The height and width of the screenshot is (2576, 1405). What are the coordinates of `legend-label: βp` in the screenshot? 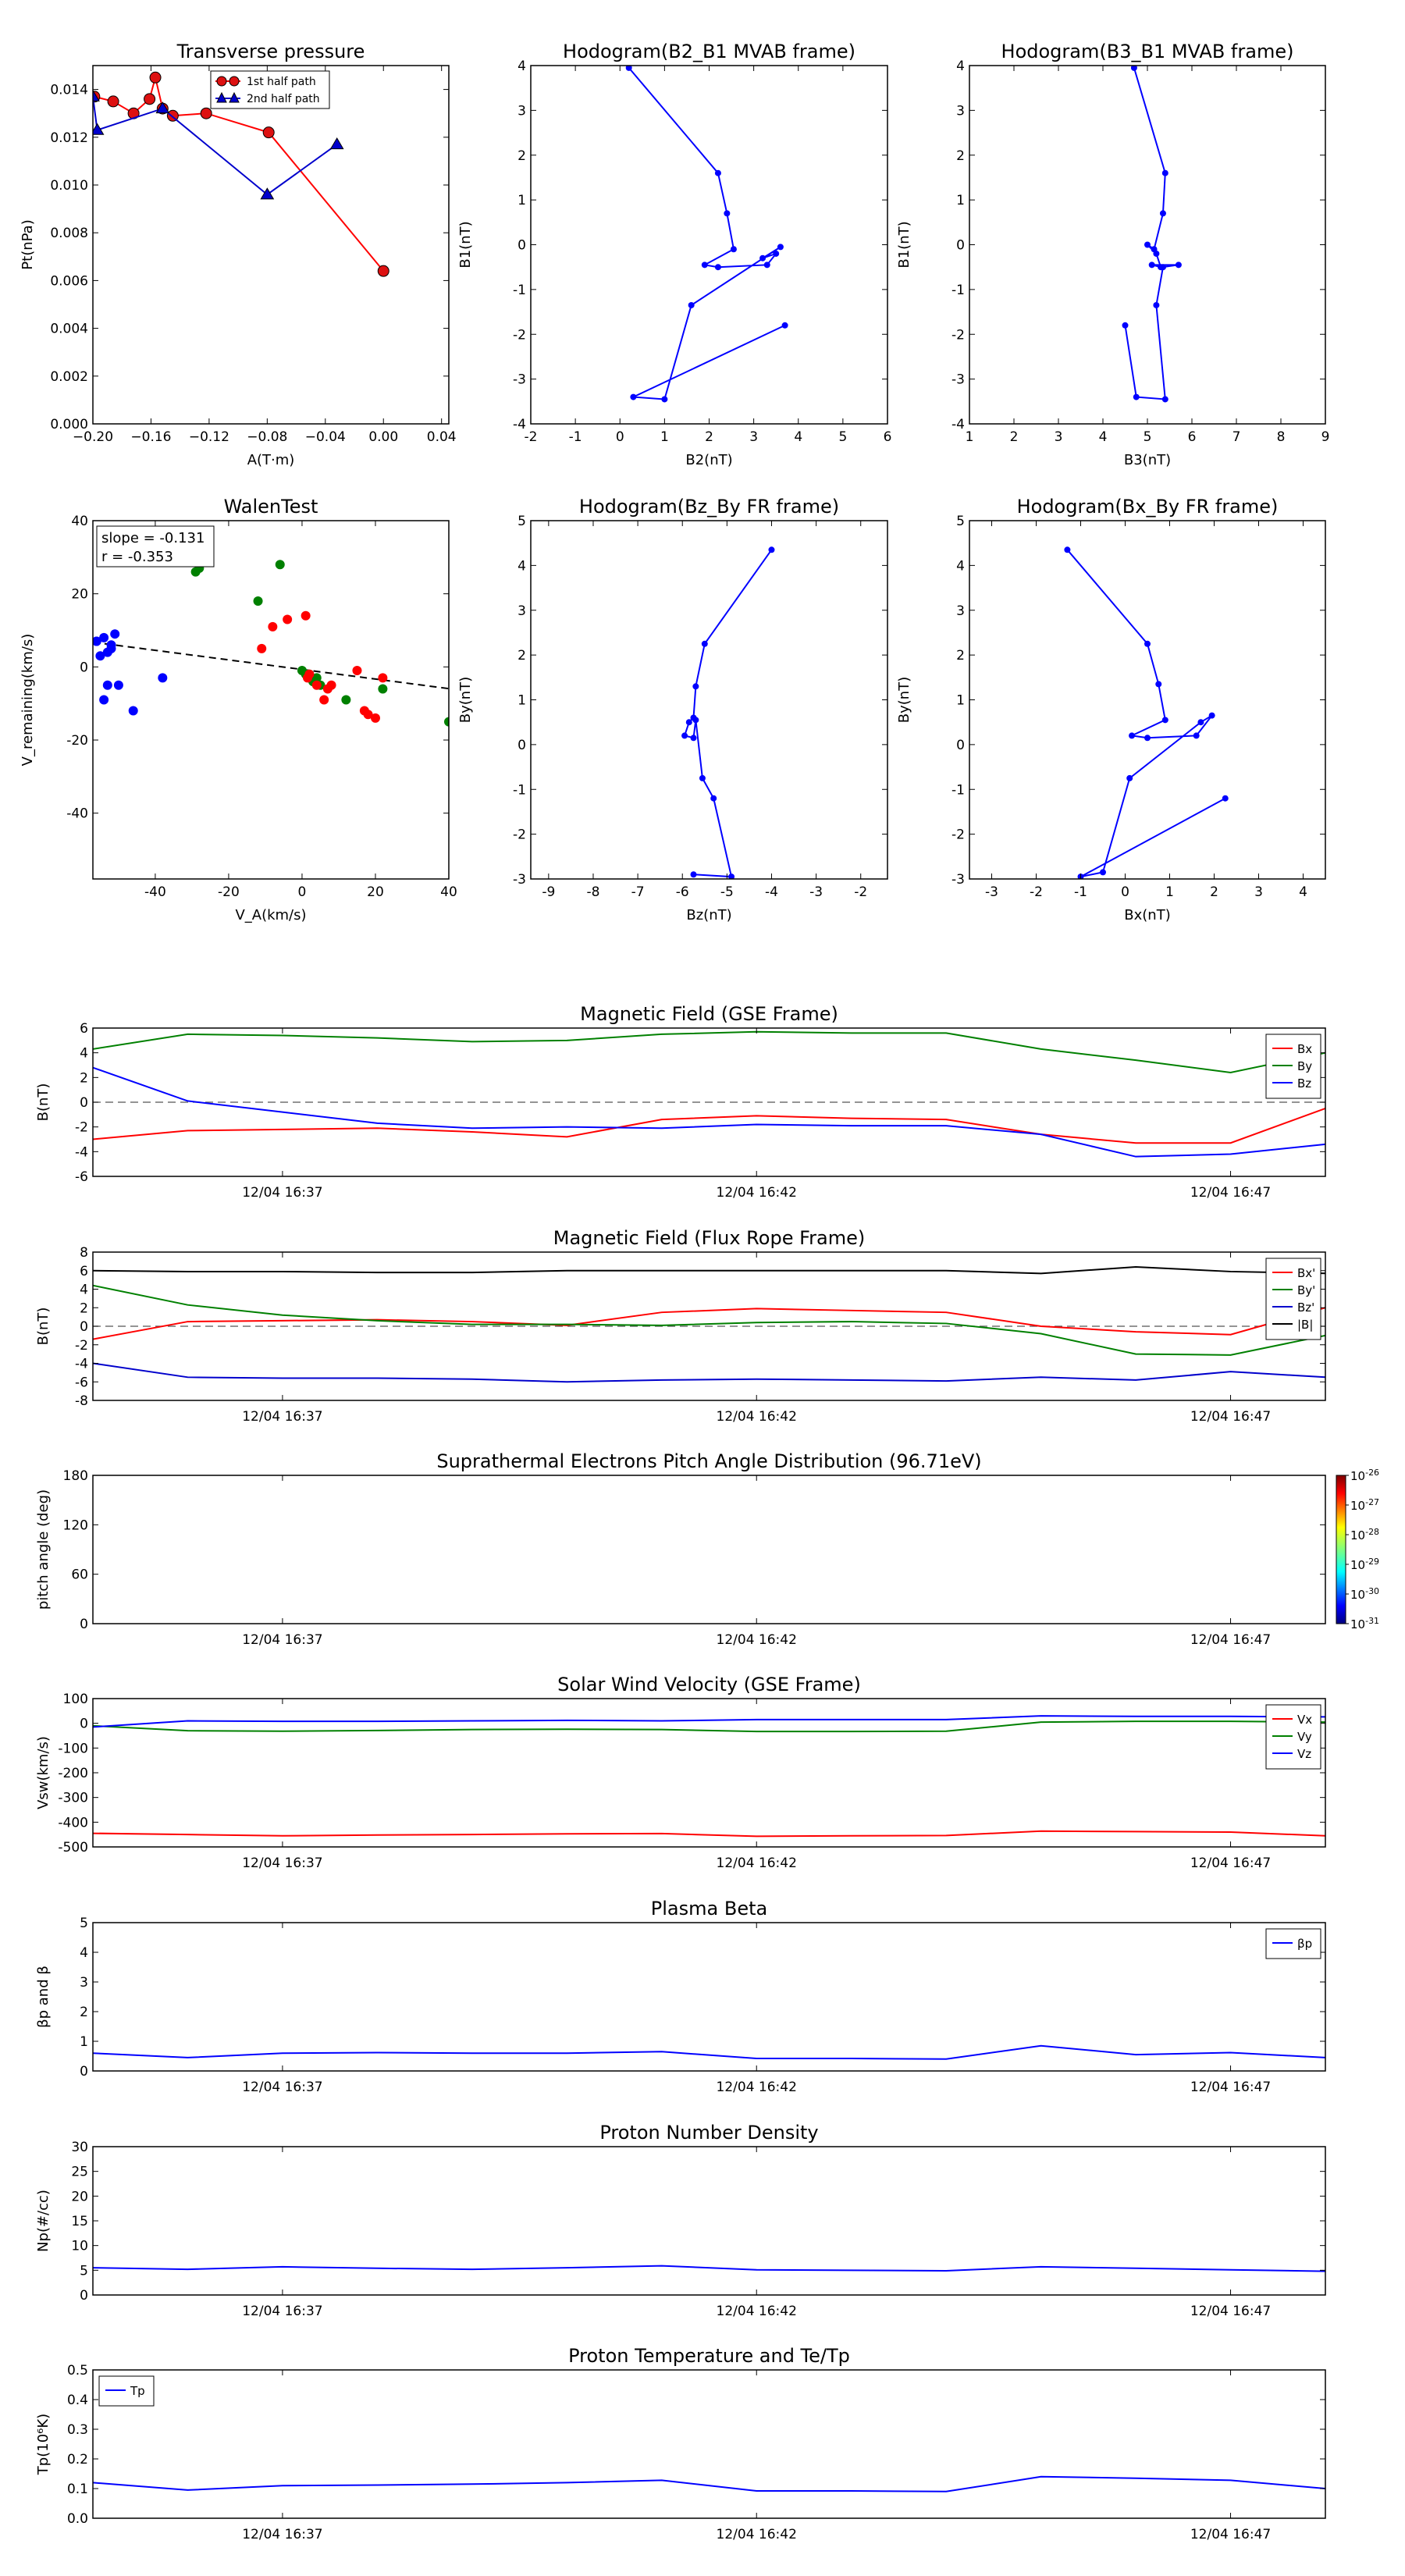 It's located at (1304, 1944).